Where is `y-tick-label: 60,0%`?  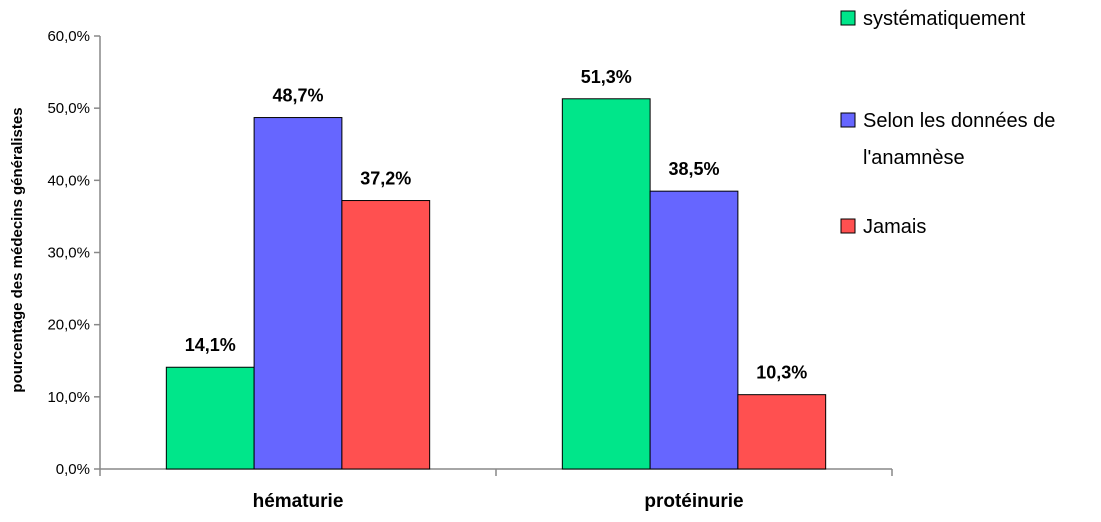
y-tick-label: 60,0% is located at coordinates (68, 36).